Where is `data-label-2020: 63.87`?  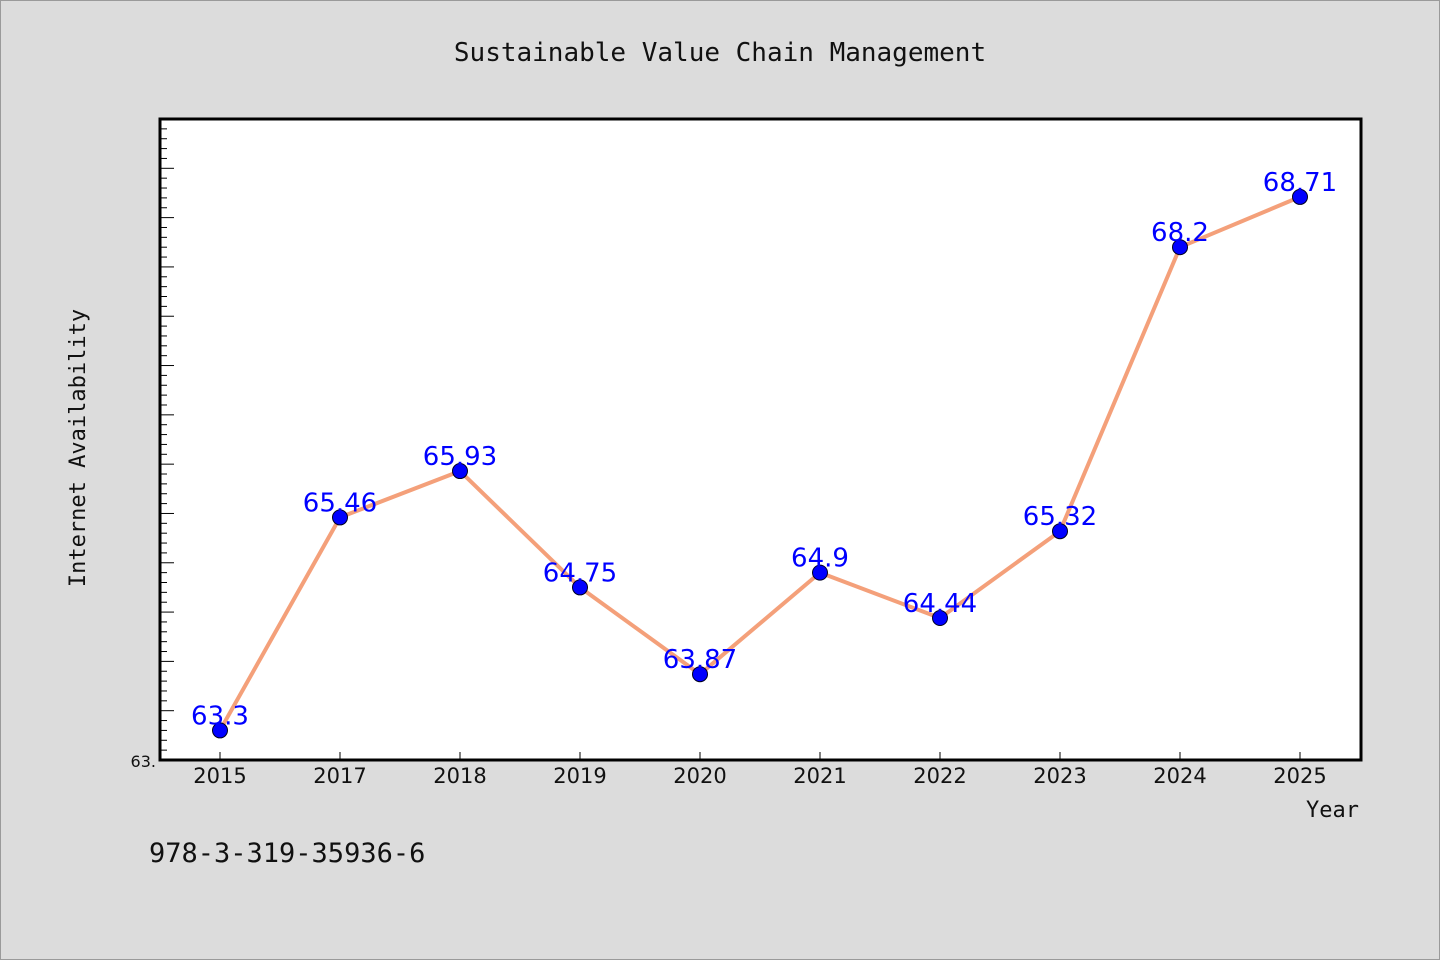 data-label-2020: 63.87 is located at coordinates (700, 660).